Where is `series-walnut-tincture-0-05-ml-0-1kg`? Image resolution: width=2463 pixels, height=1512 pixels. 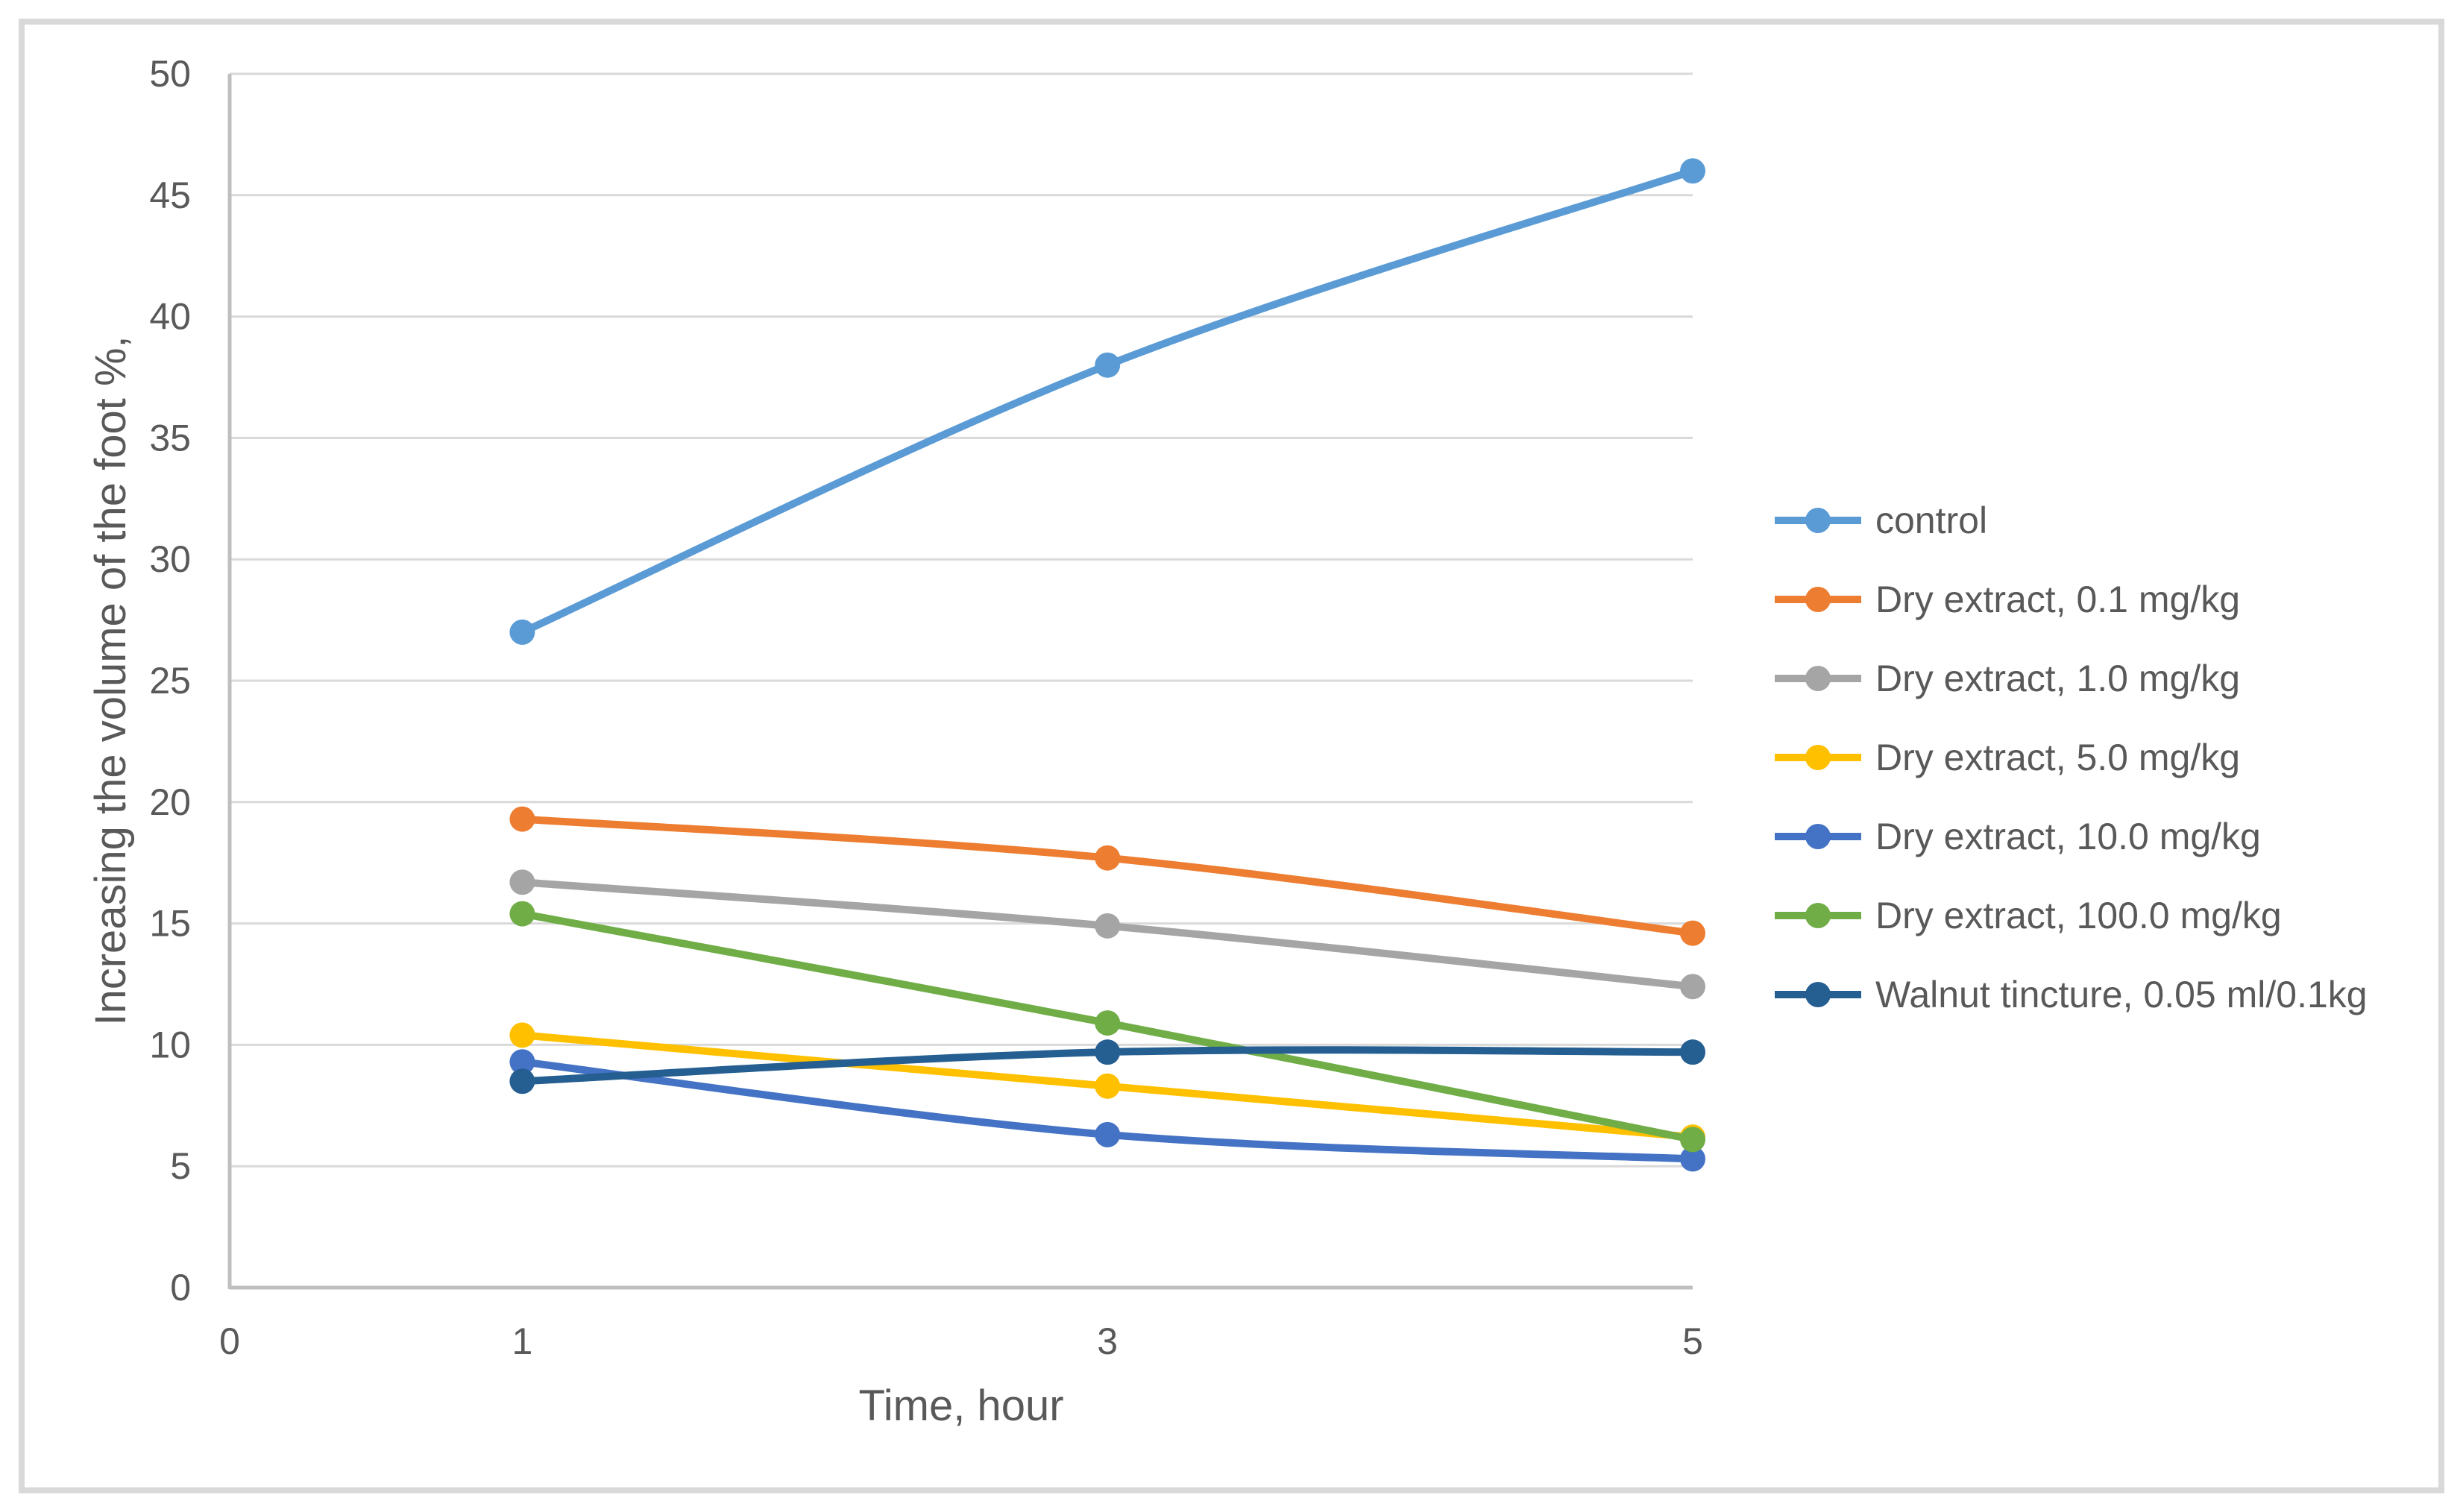 series-walnut-tincture-0-05-ml-0-1kg is located at coordinates (1107, 1066).